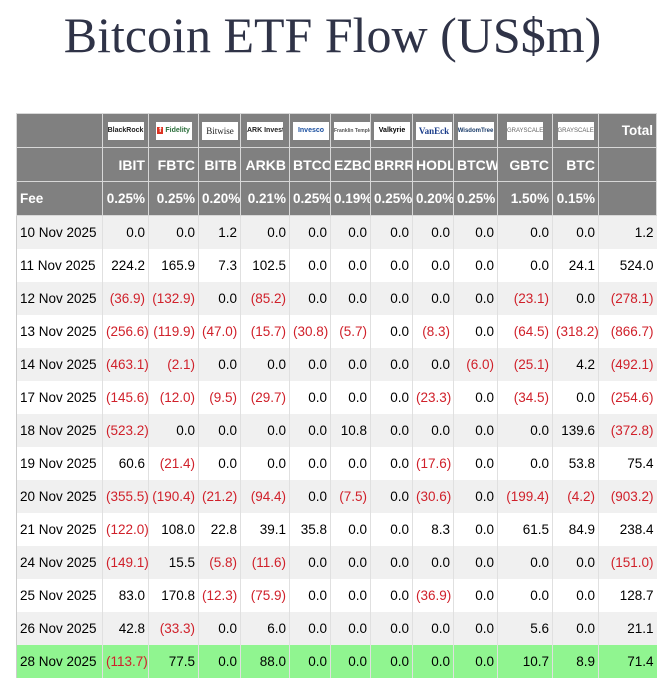 This screenshot has height=684, width=665. I want to click on issuer-logo-cell: Bitwise, so click(219, 130).